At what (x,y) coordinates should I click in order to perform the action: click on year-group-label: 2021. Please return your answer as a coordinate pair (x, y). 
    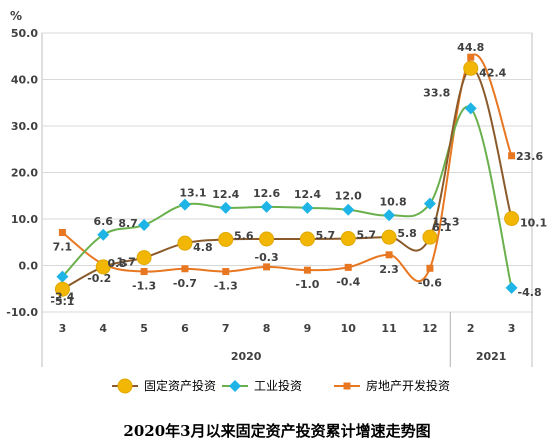
    Looking at the image, I should click on (491, 356).